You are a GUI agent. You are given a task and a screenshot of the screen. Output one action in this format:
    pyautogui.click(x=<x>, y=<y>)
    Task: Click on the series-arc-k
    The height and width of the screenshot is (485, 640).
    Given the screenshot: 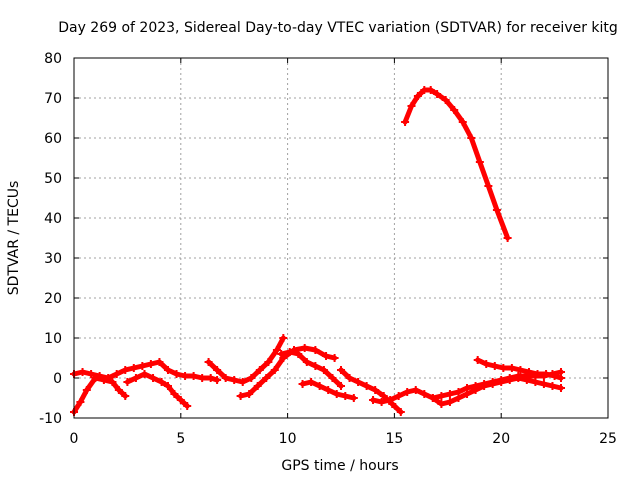 What is the action you would take?
    pyautogui.click(x=519, y=369)
    